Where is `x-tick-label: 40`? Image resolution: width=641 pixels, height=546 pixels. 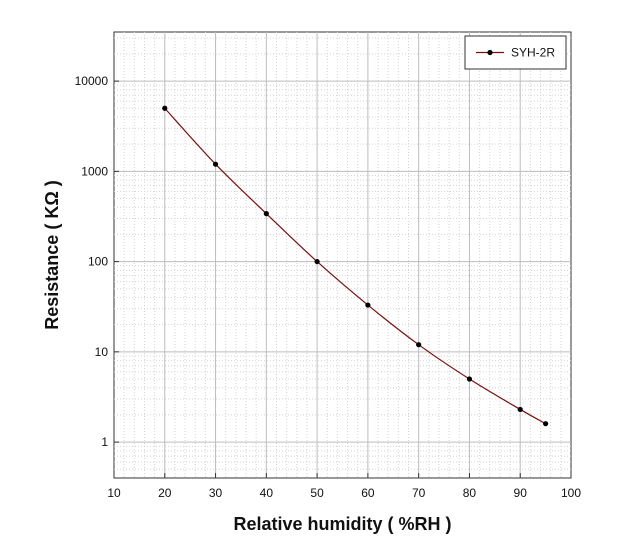
x-tick-label: 40 is located at coordinates (267, 493).